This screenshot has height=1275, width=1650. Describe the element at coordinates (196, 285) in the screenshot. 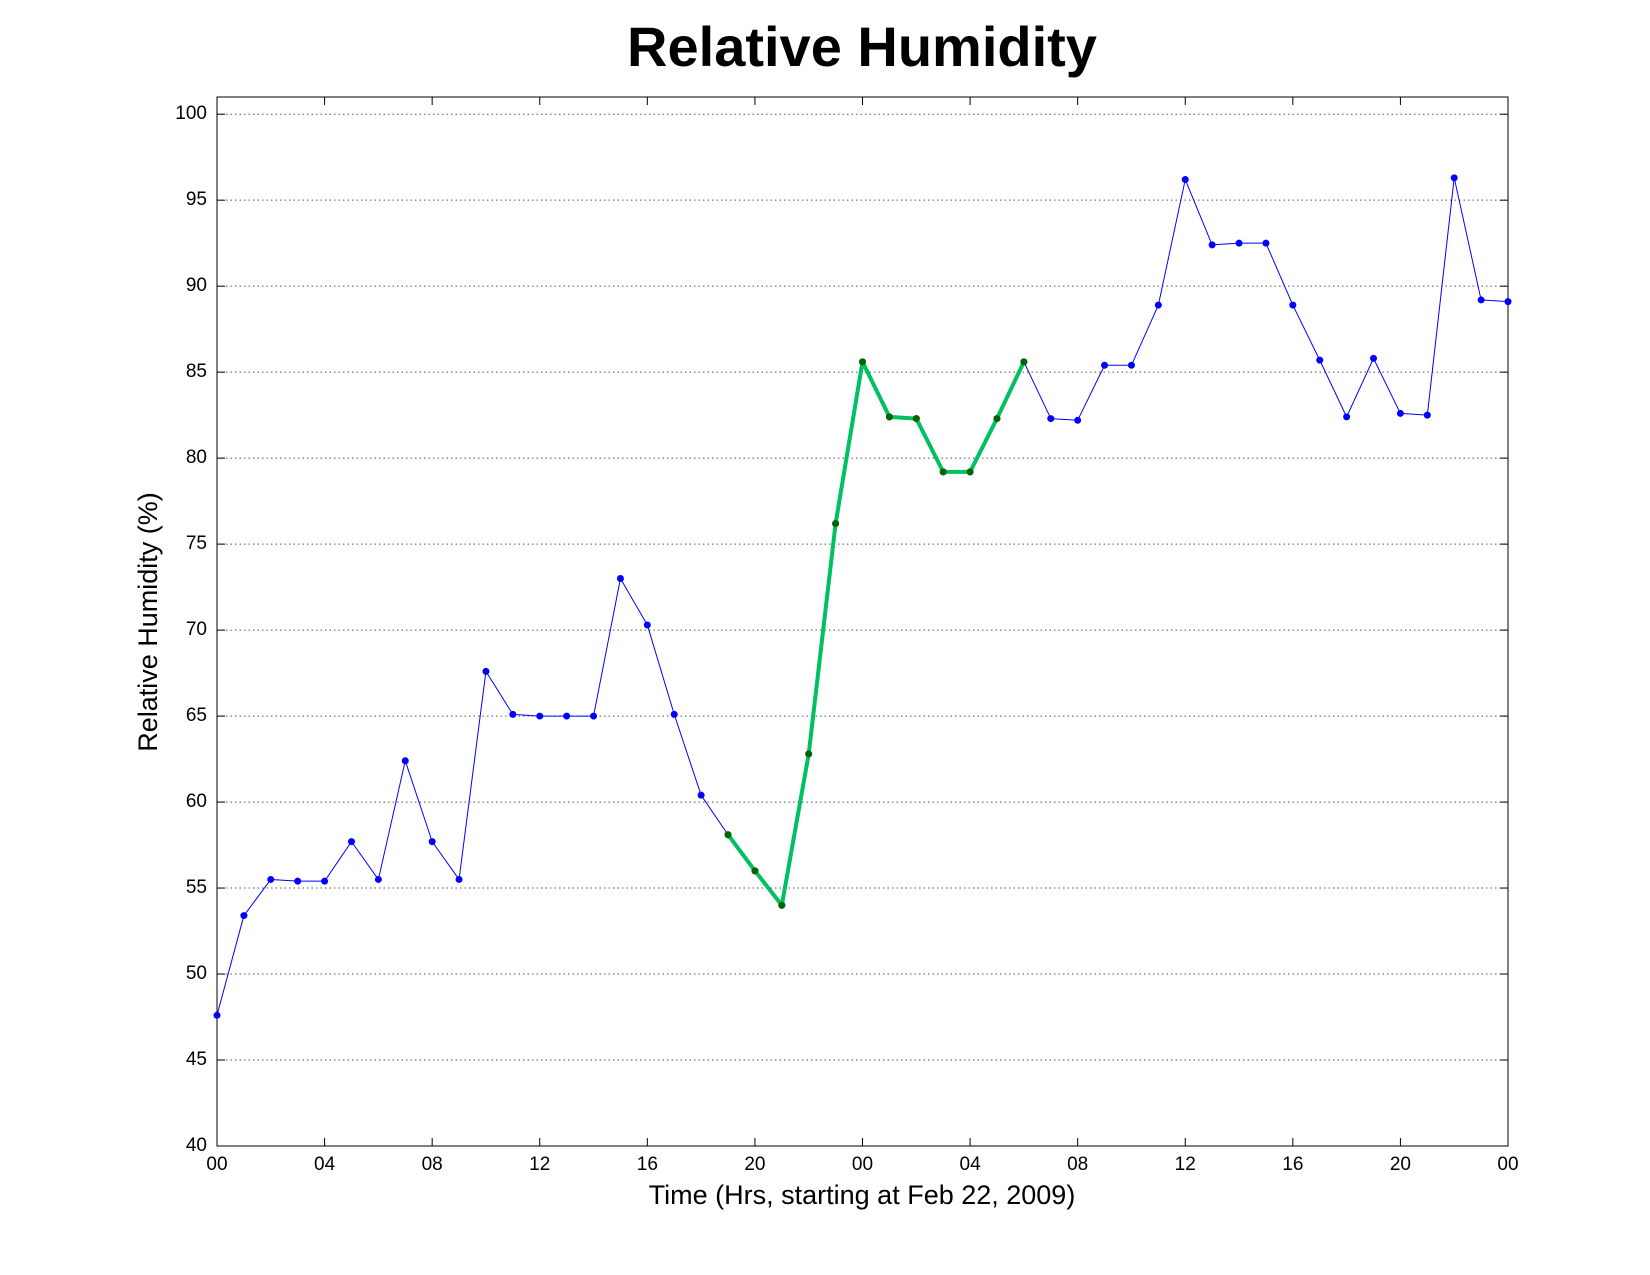

I see `y-tick-label: 90` at that location.